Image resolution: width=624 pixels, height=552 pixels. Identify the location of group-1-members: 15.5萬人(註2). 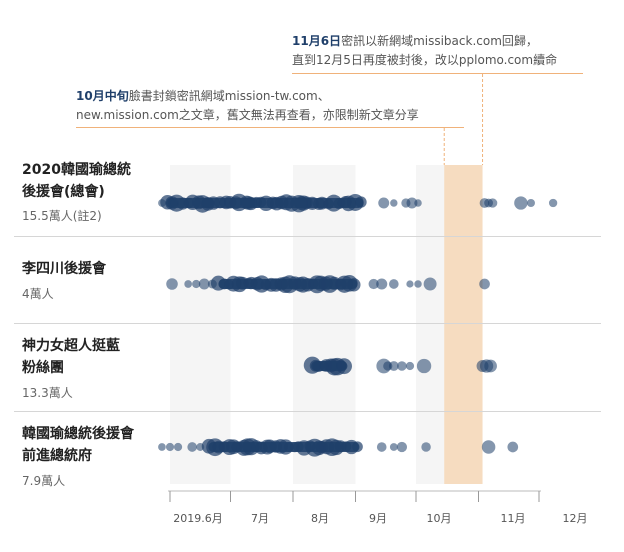
(62, 216).